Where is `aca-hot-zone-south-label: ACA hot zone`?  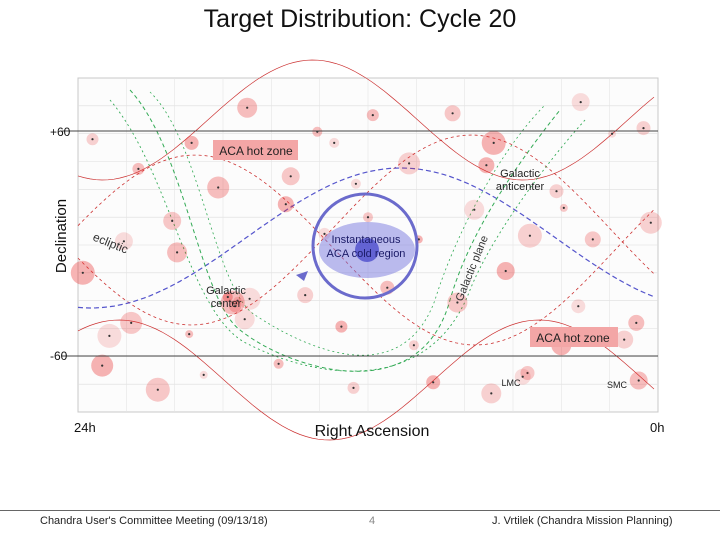 aca-hot-zone-south-label: ACA hot zone is located at coordinates (573, 338).